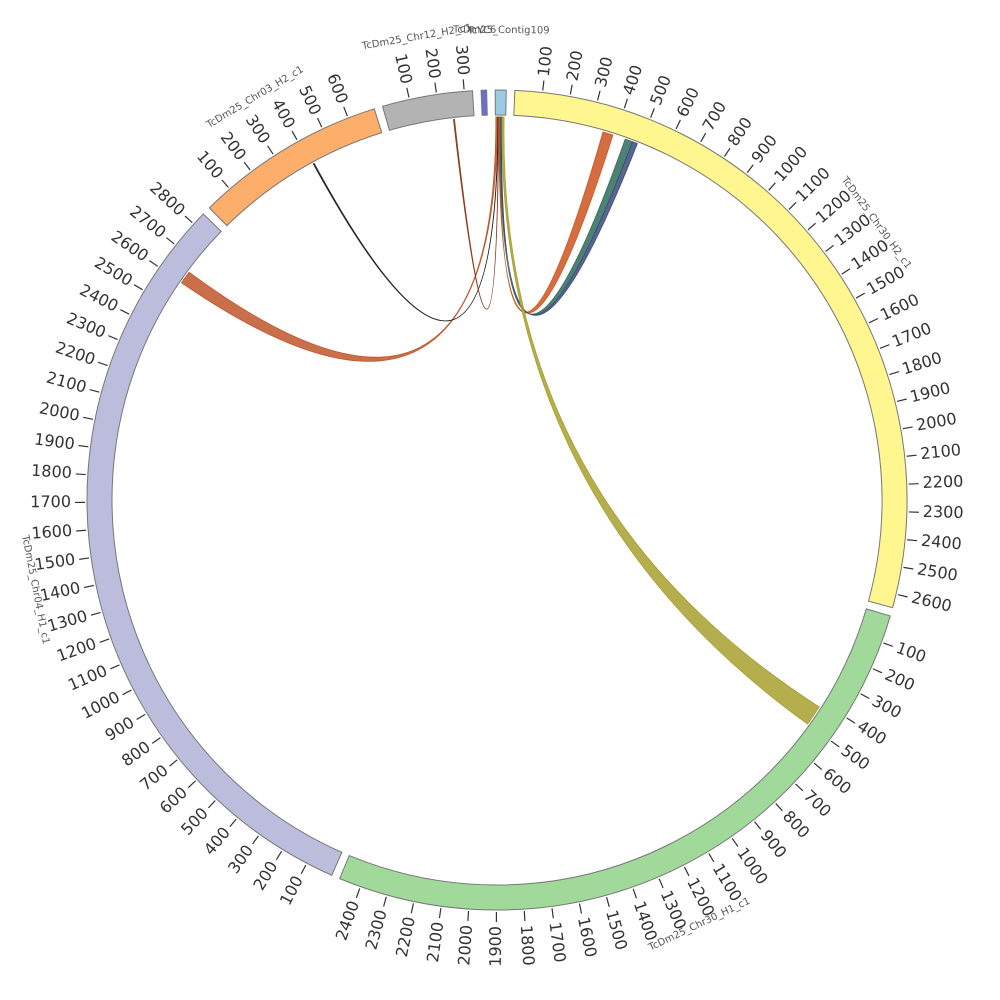 The width and height of the screenshot is (1000, 1000). Describe the element at coordinates (481, 31) in the screenshot. I see `segment-label: TcYC6` at that location.